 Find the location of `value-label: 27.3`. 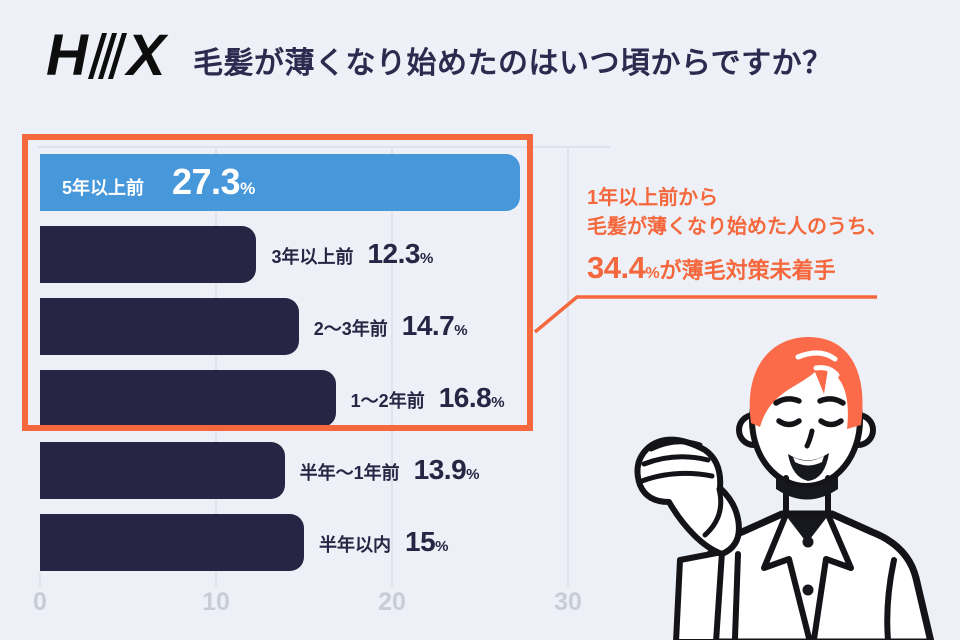

value-label: 27.3 is located at coordinates (206, 181).